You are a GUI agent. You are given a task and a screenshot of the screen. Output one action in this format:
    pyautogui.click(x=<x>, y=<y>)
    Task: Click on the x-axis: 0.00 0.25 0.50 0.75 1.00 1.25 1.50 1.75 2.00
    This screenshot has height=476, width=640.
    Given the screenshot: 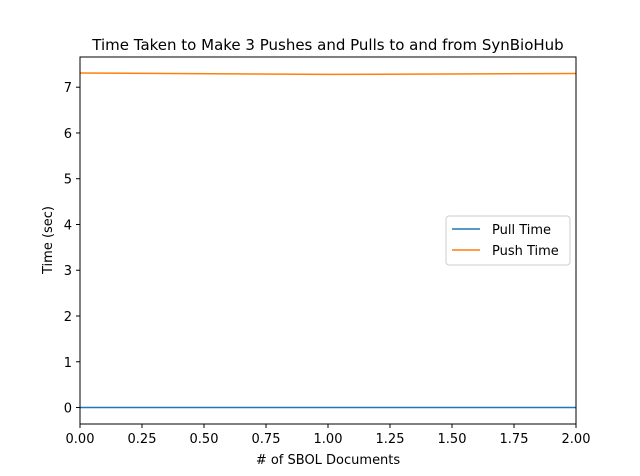 What is the action you would take?
    pyautogui.click(x=328, y=435)
    